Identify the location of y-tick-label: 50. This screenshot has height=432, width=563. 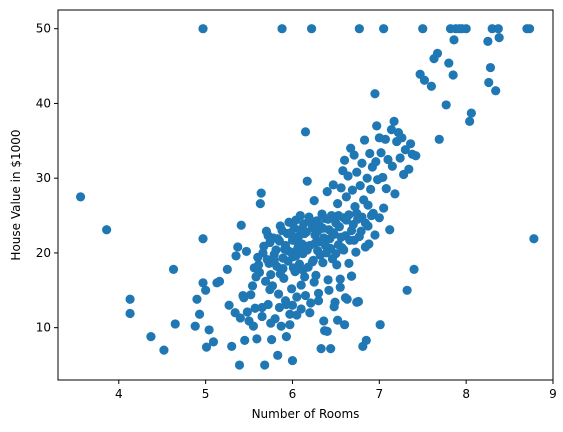
(43, 29).